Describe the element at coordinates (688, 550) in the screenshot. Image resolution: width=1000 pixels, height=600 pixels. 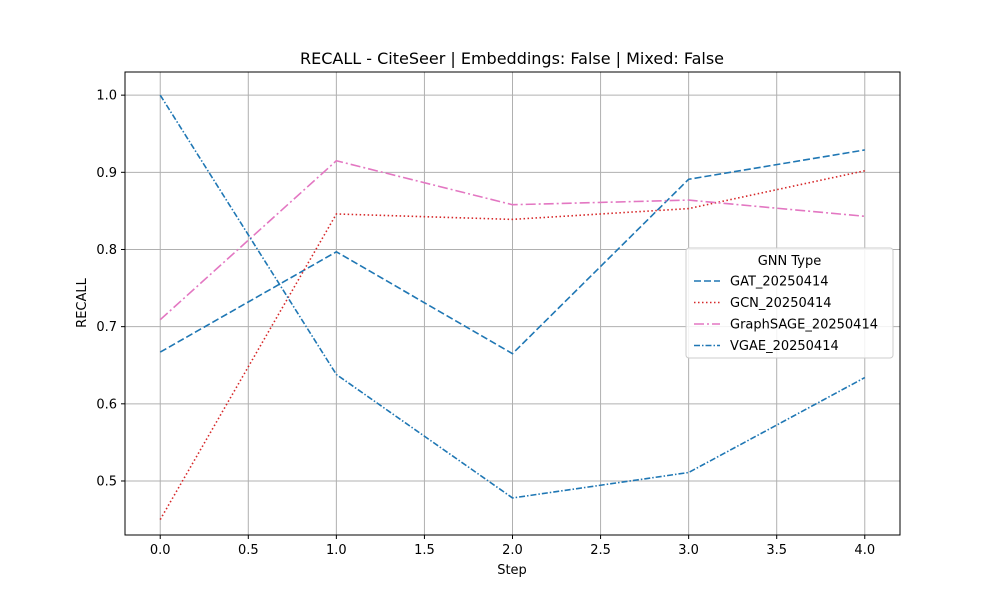
I see `x-tick-label: 3.0` at that location.